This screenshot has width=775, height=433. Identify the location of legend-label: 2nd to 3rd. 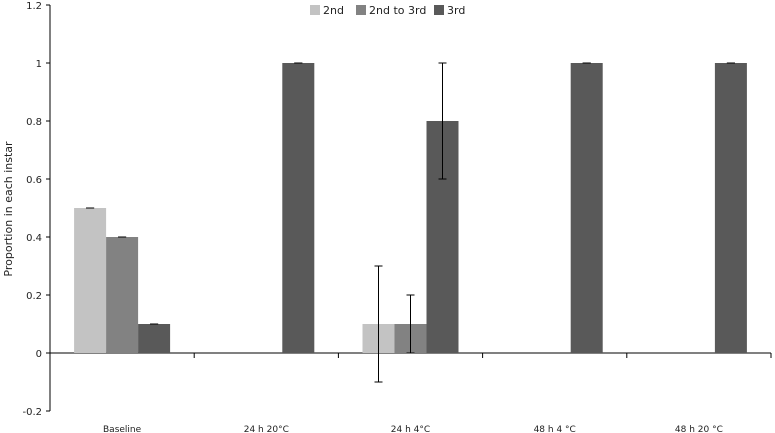
(397, 10).